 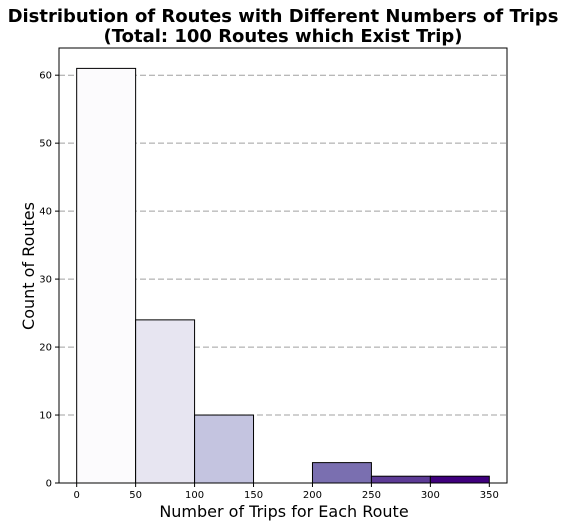 I want to click on x-tick-label: 350, so click(x=489, y=495).